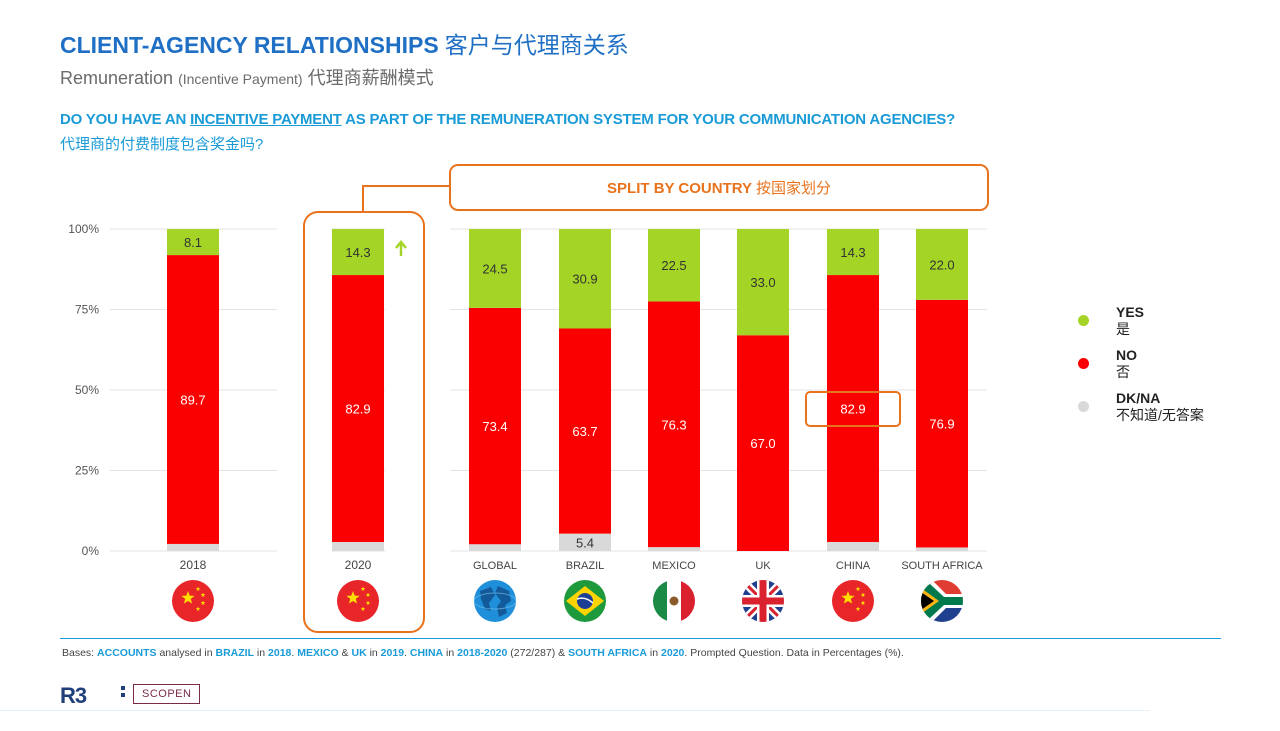 This screenshot has height=731, width=1280. I want to click on logo-separator, so click(123, 695).